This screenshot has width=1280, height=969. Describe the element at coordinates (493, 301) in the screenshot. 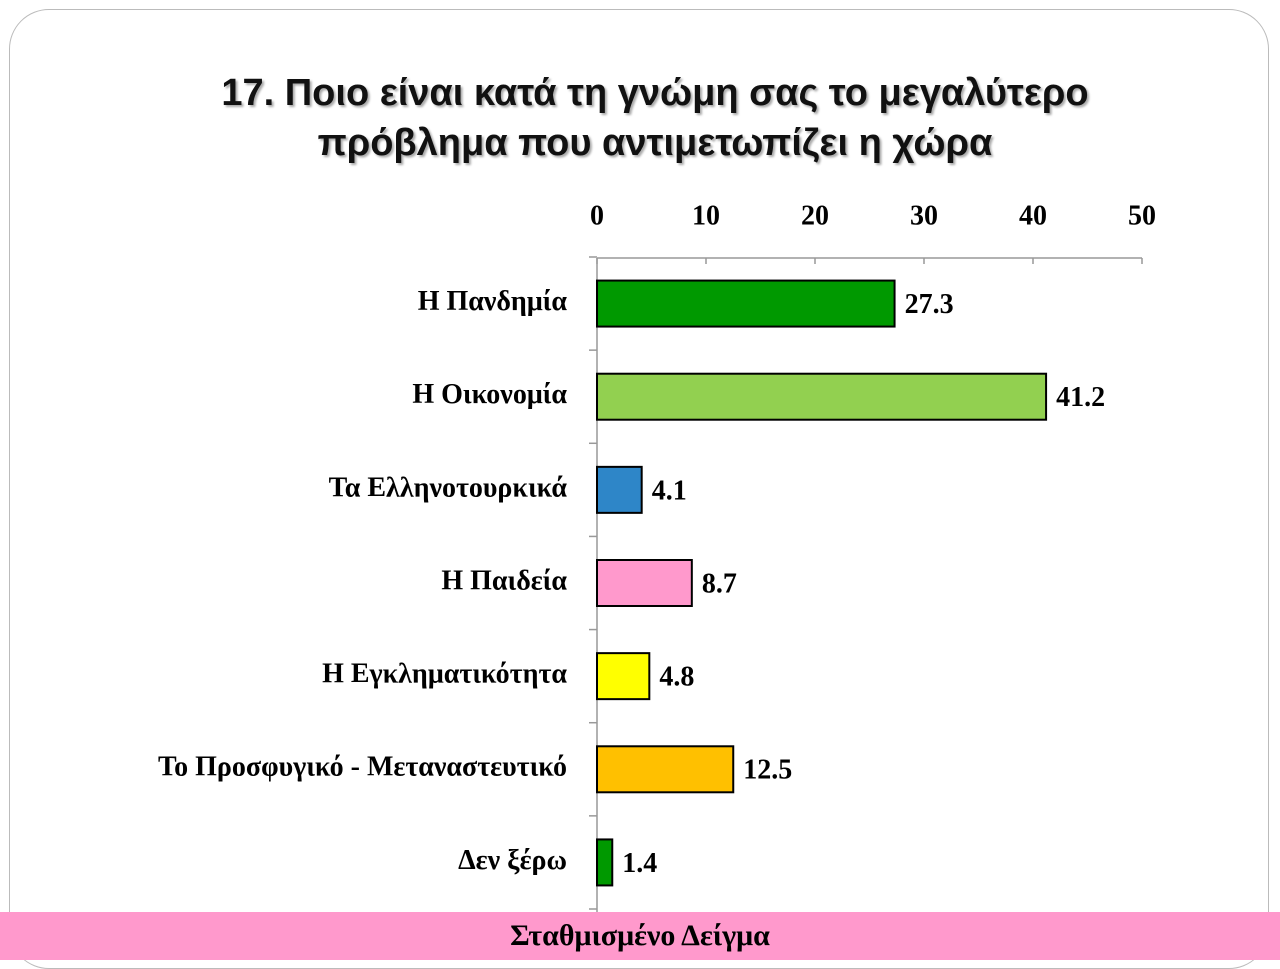

I see `y-tick-label: Η Πανδημία` at that location.